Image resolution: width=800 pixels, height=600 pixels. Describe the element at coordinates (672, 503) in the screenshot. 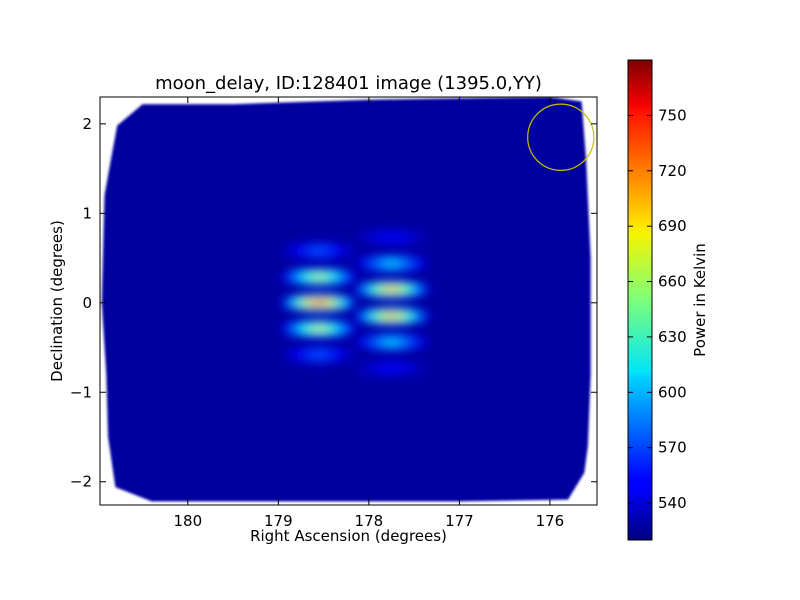

I see `colorbar-tick-label: 540` at that location.